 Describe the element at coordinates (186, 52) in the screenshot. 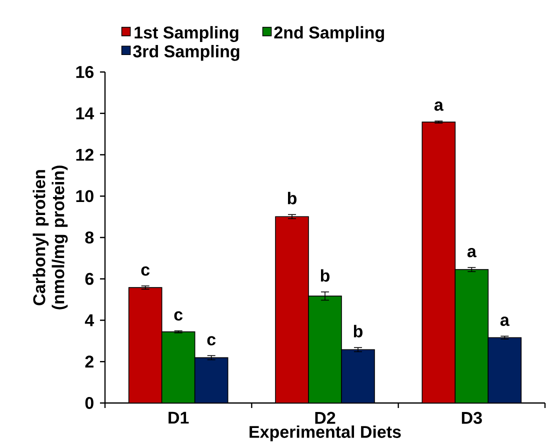

I see `legend-label: 3rd Sampling` at that location.